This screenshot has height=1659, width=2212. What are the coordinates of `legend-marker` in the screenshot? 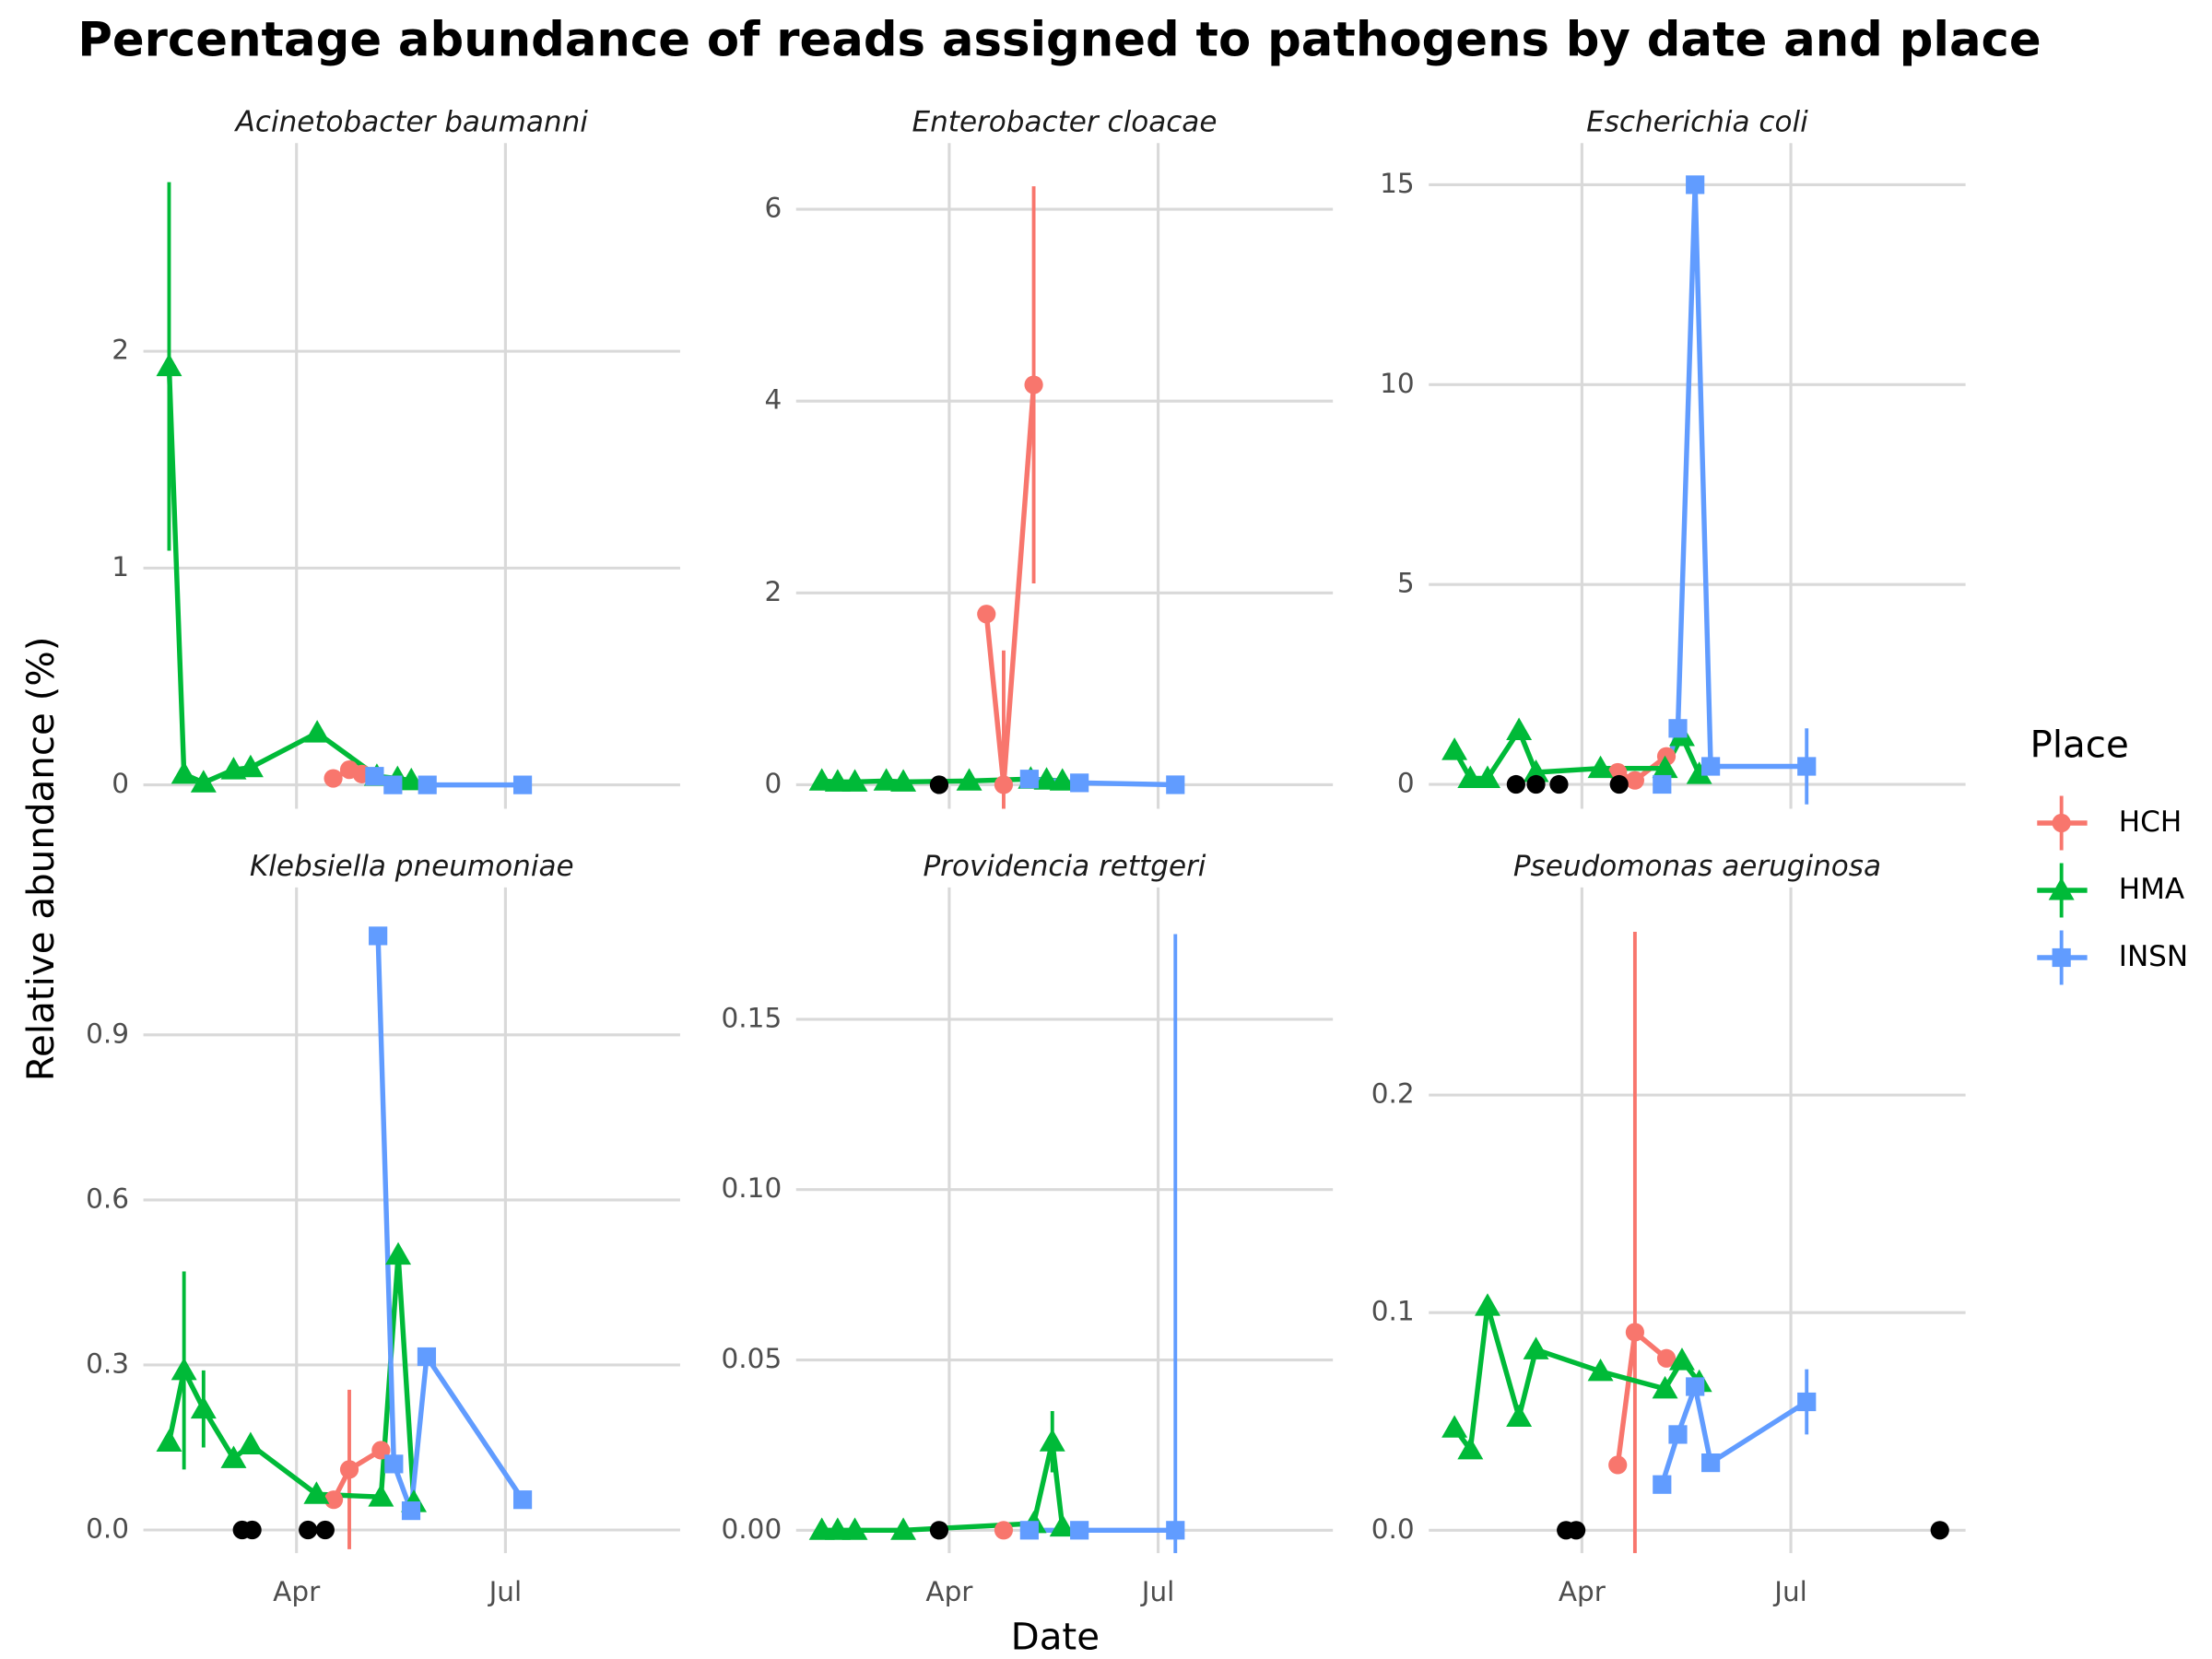 It's located at (2061, 957).